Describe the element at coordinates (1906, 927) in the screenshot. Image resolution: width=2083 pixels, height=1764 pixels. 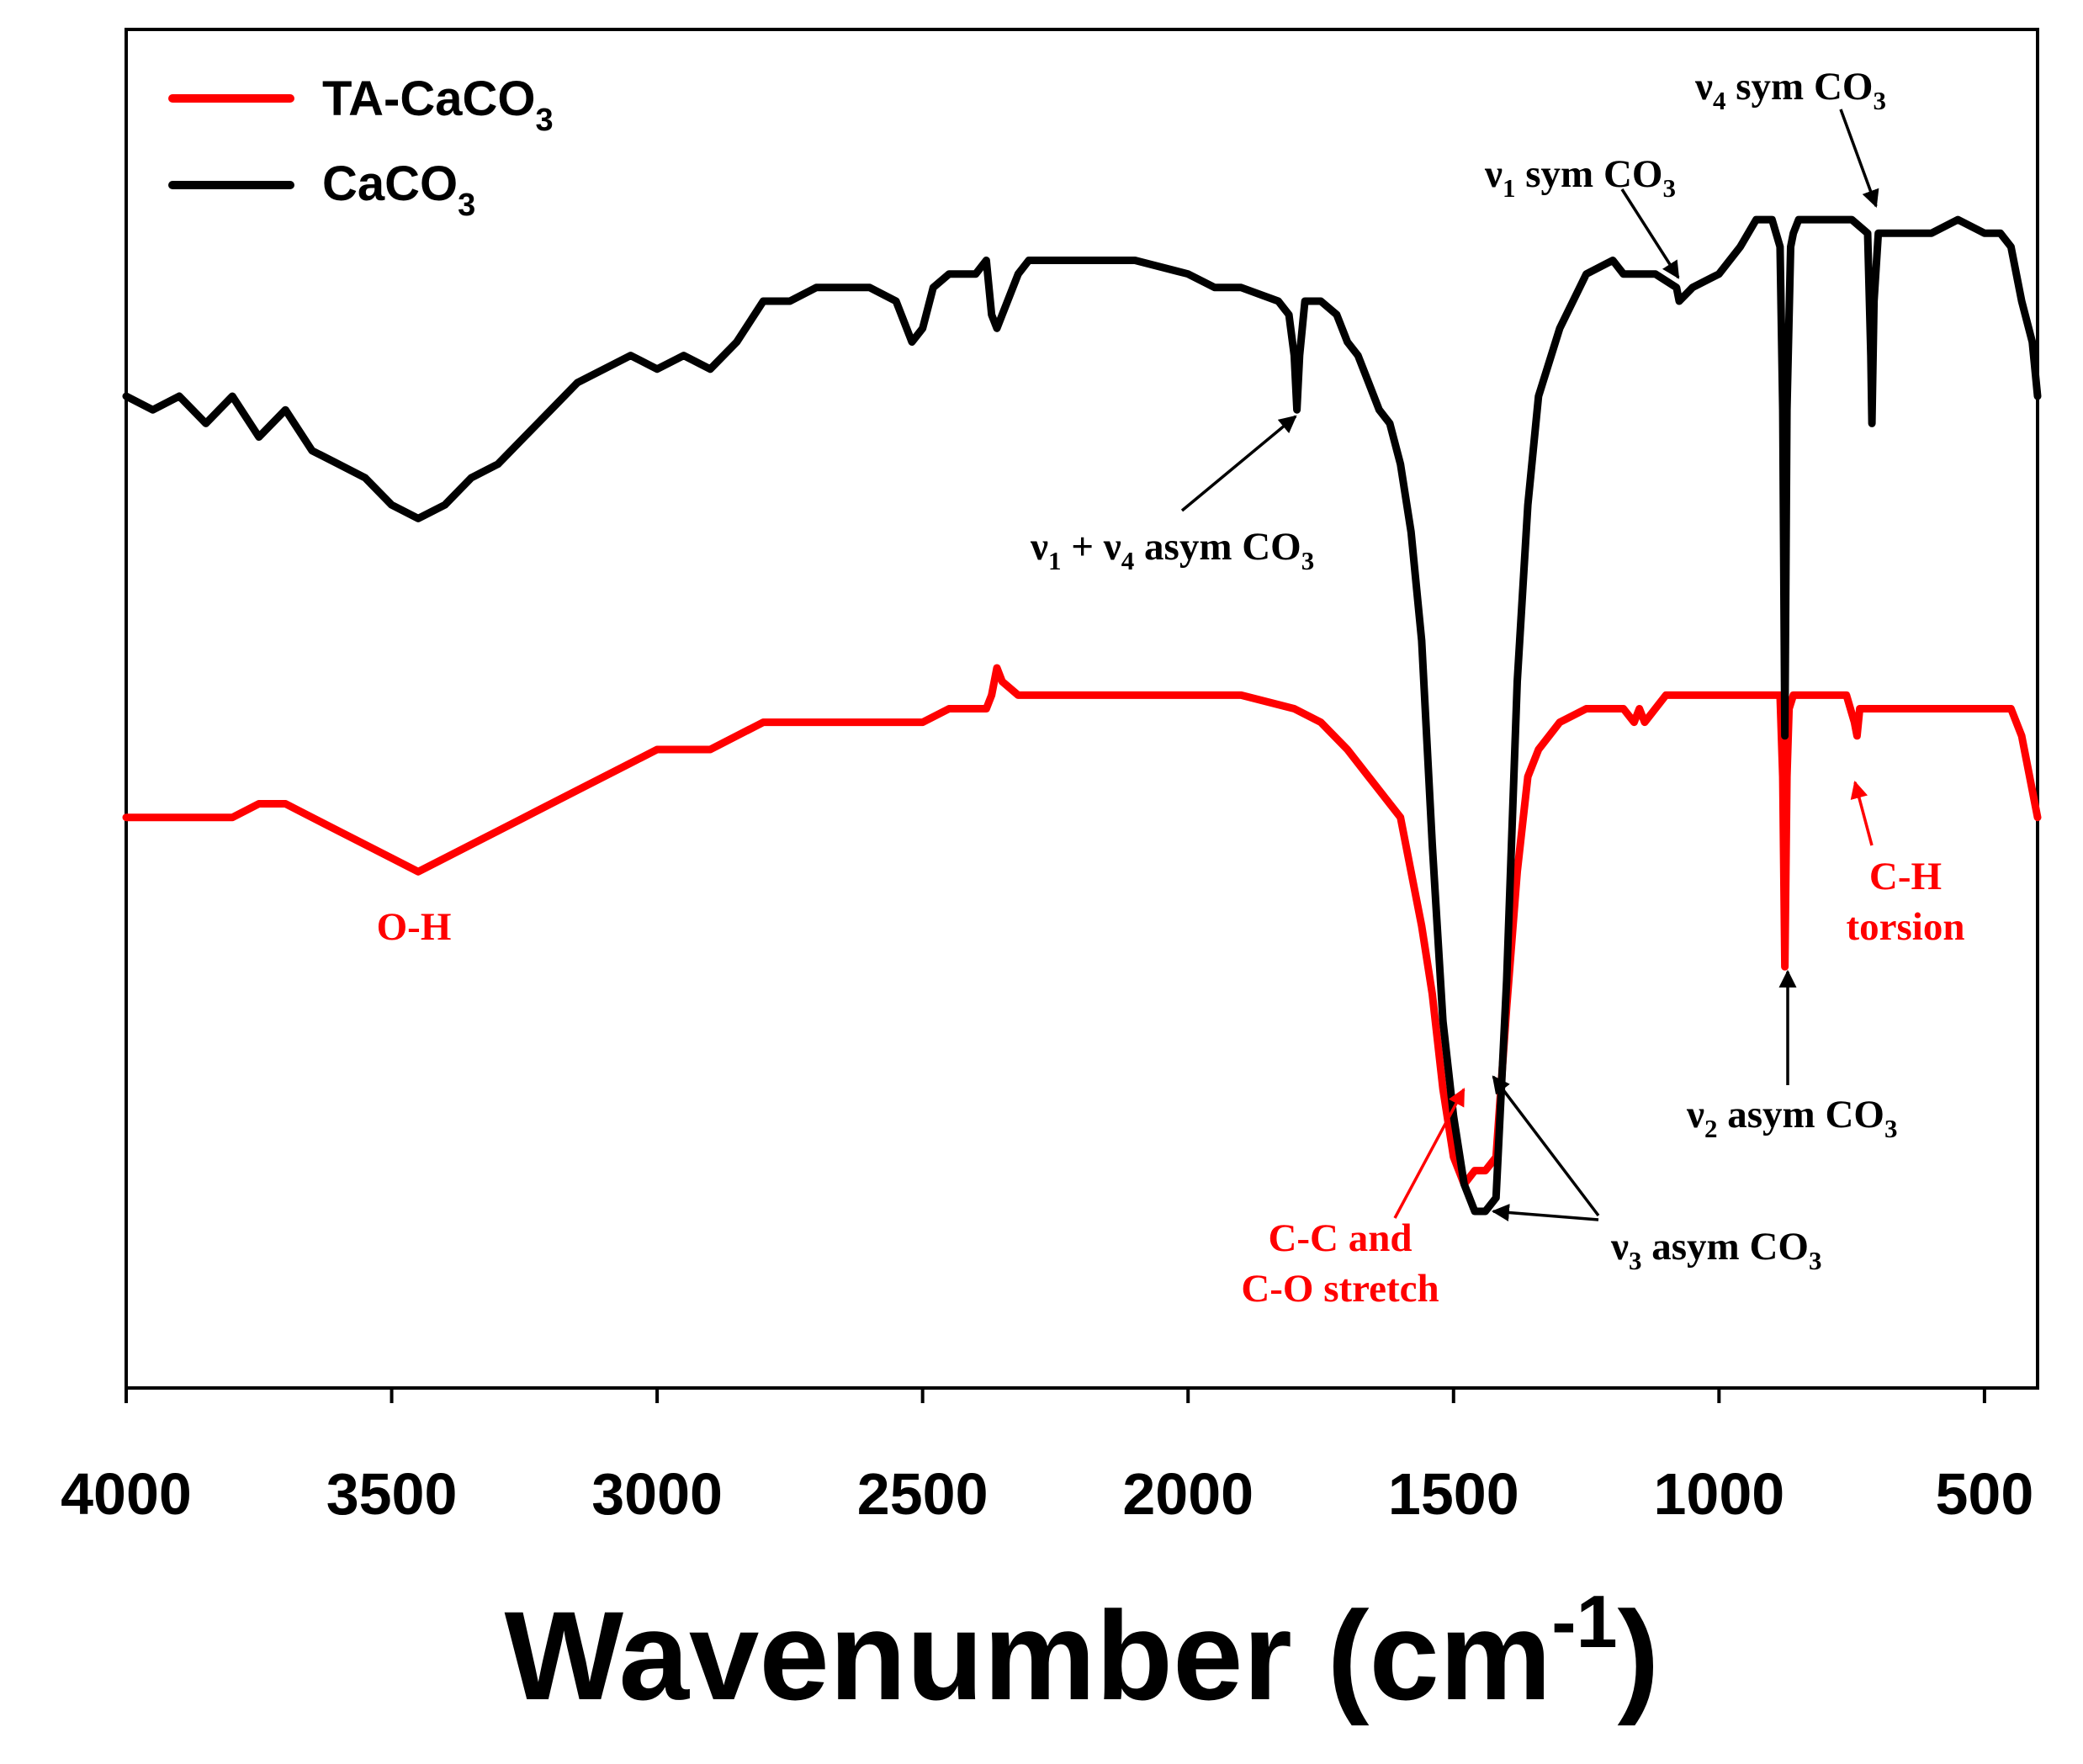
I see `annotation-ch2: torsion` at that location.